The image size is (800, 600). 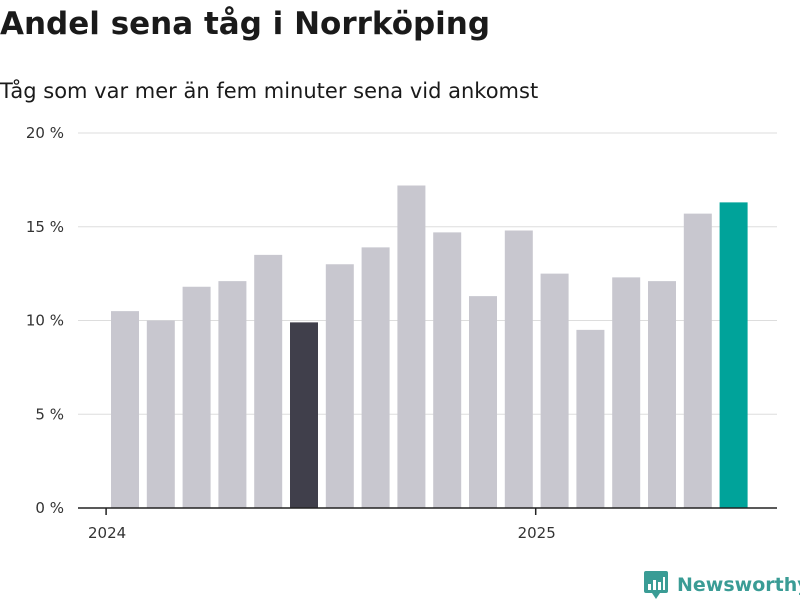 I want to click on y-axis-tick-labels: 0 % 5 % 10 % 15 % 20 %, so click(x=45, y=320).